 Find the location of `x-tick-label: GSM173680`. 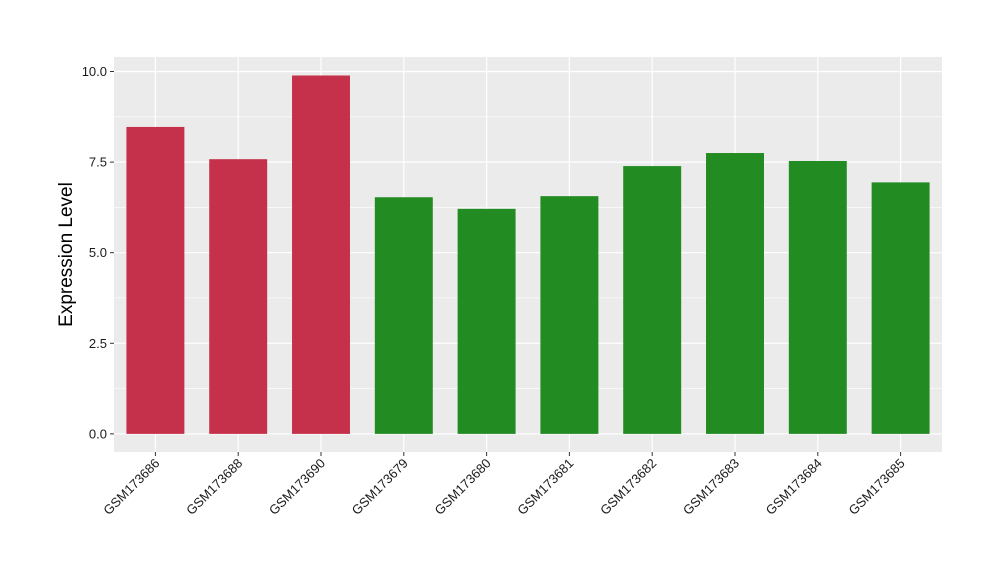

x-tick-label: GSM173680 is located at coordinates (462, 487).